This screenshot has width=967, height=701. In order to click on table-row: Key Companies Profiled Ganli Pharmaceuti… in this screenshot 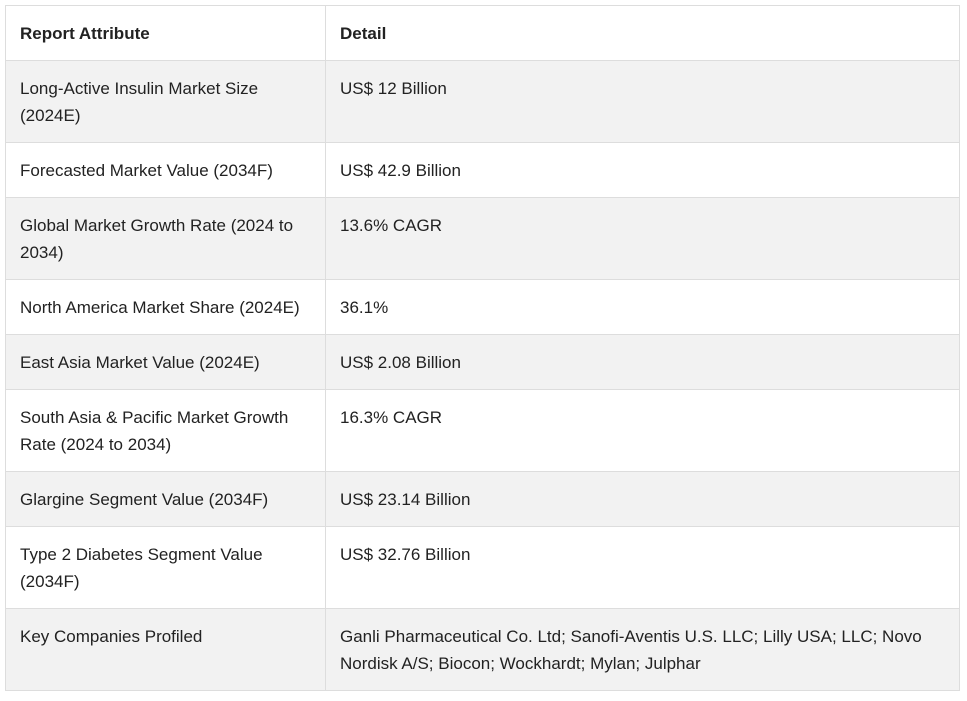, I will do `click(482, 649)`.